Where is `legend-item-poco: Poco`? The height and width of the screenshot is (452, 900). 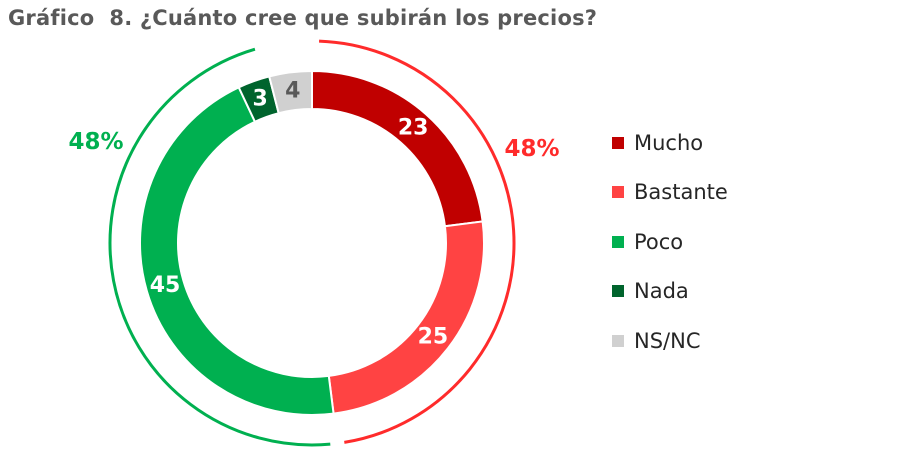 legend-item-poco: Poco is located at coordinates (670, 242).